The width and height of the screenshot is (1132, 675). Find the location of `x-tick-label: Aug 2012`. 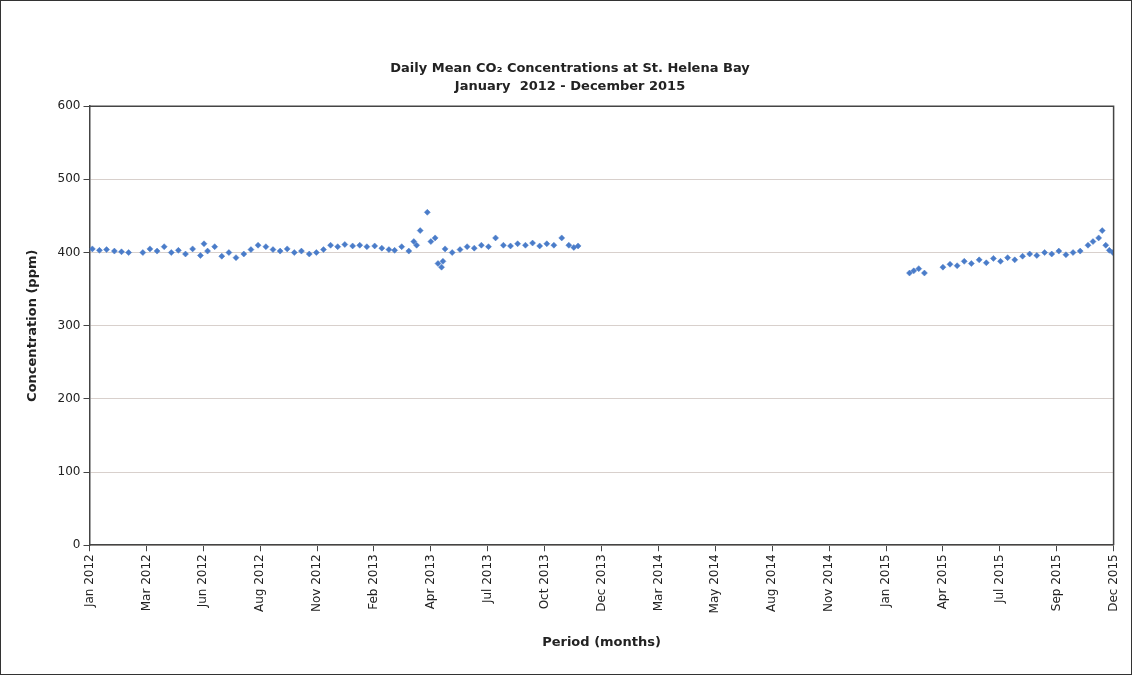

x-tick-label: Aug 2012 is located at coordinates (259, 583).